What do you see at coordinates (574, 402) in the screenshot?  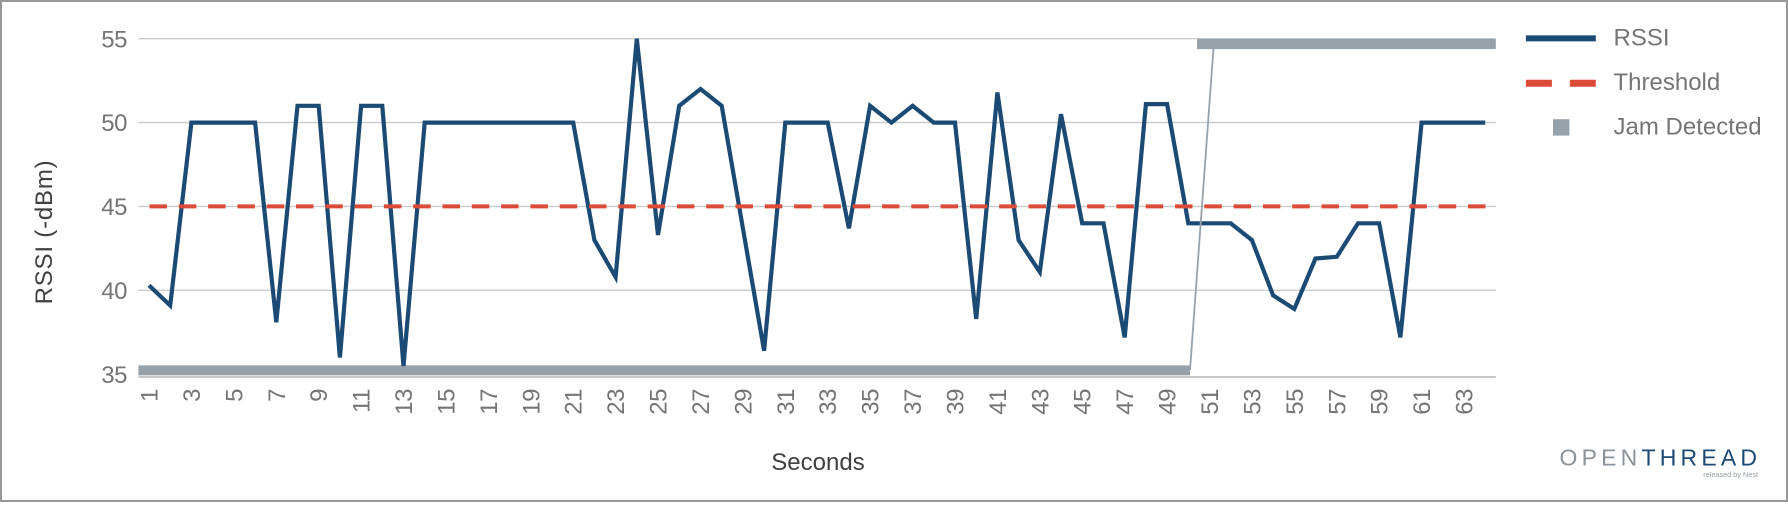 I see `svg-text: 21` at bounding box center [574, 402].